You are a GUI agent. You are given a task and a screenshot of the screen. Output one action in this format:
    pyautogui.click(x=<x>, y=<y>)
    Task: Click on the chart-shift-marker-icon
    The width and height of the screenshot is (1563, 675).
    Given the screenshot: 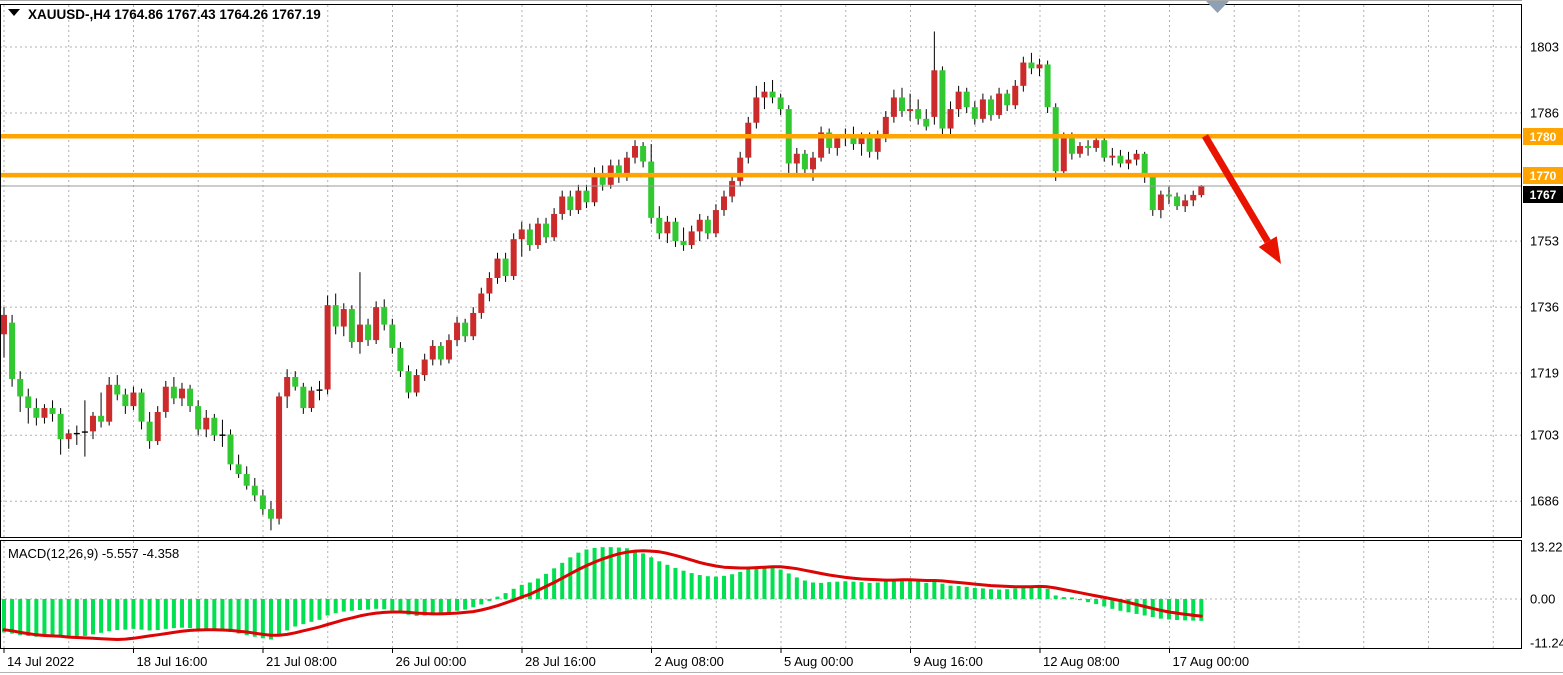 What is the action you would take?
    pyautogui.click(x=1217, y=7)
    